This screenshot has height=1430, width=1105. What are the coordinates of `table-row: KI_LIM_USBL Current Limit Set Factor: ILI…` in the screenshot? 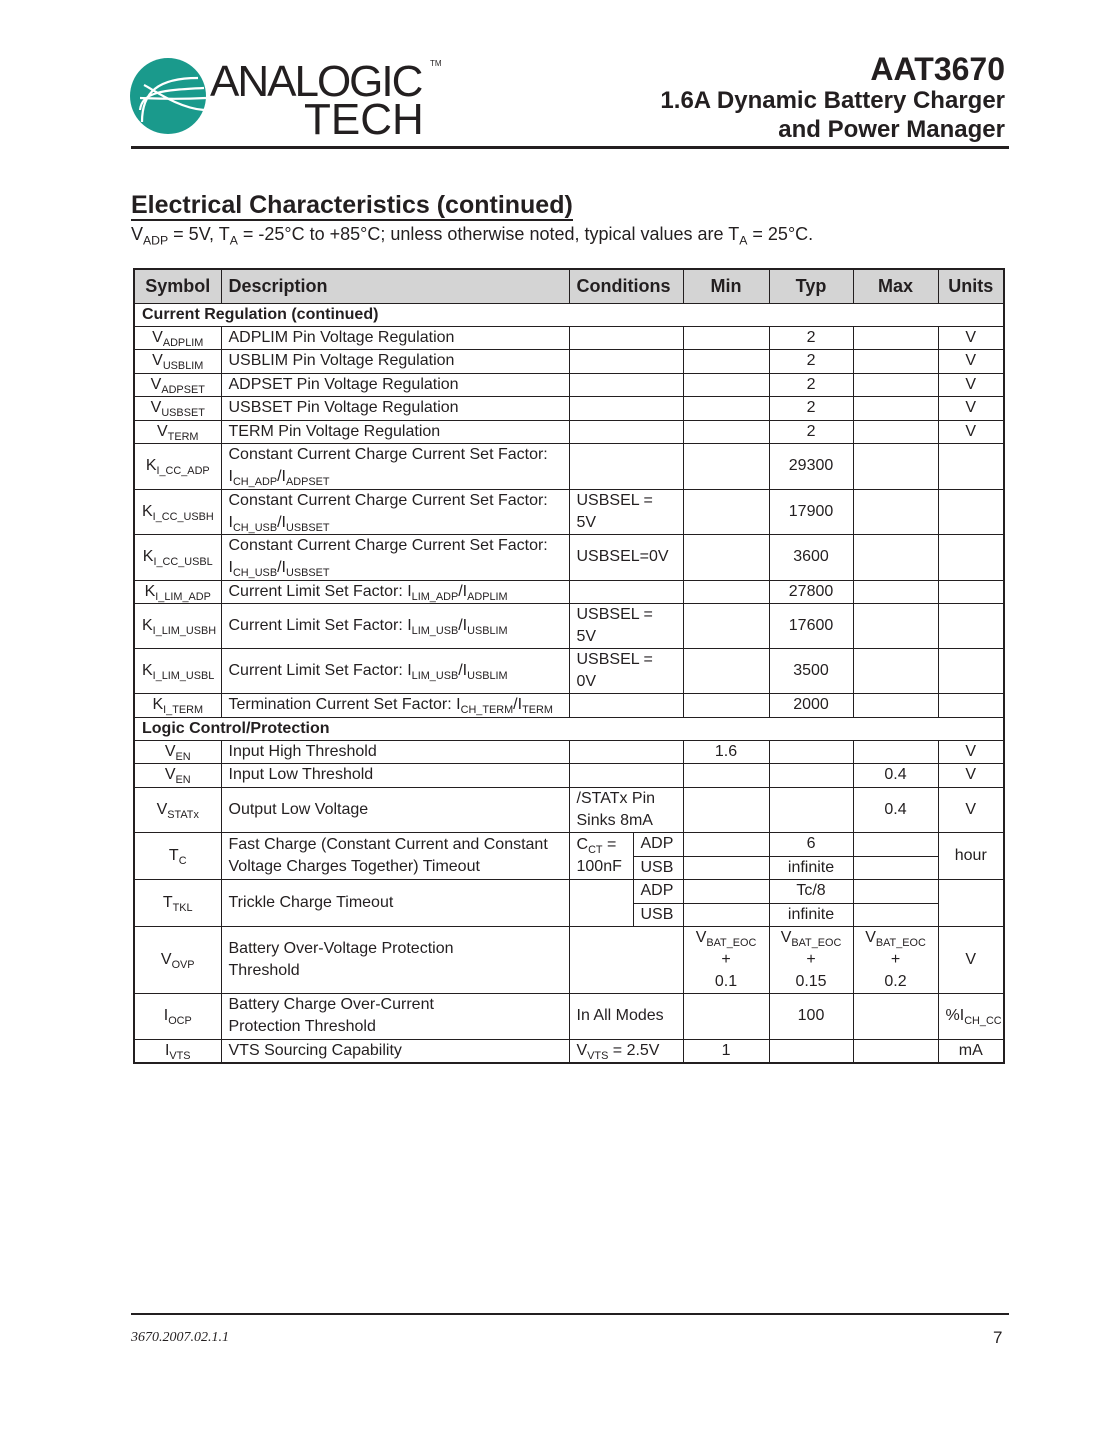 It's located at (569, 671).